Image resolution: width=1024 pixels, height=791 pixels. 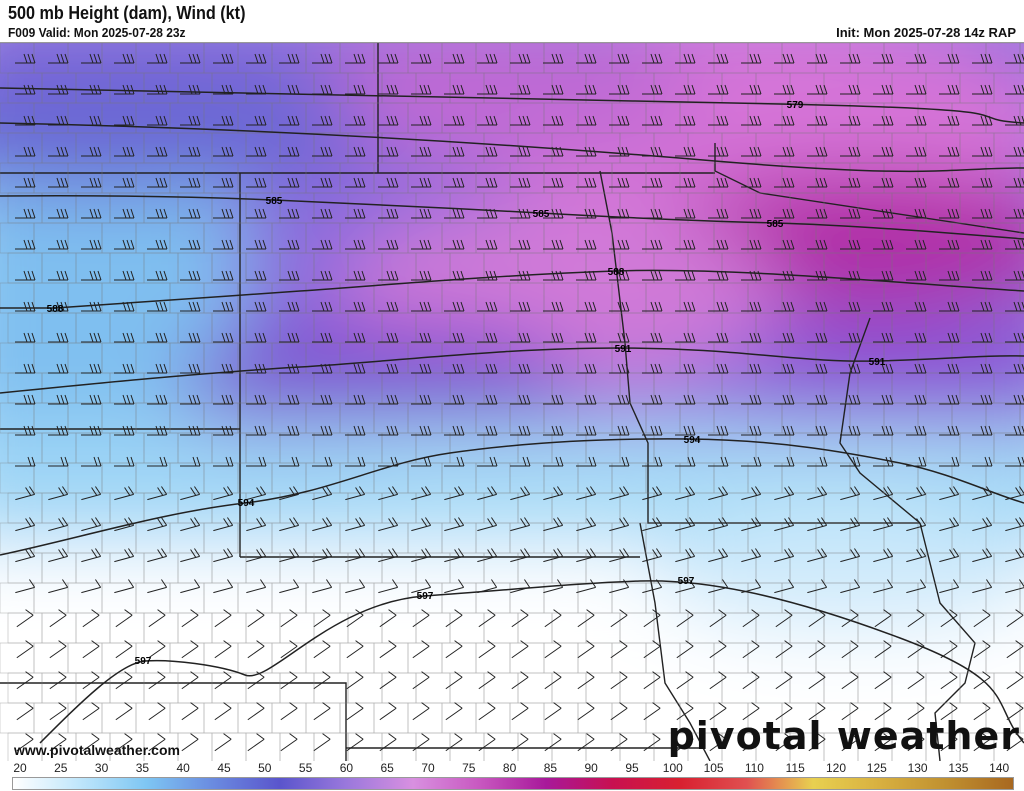 What do you see at coordinates (101, 768) in the screenshot?
I see `colorbar-tick-label: 30` at bounding box center [101, 768].